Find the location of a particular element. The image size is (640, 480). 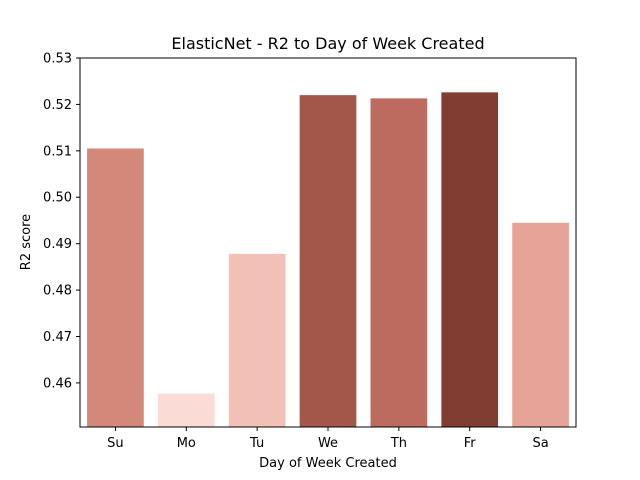

y-tick-label: 0.50 is located at coordinates (57, 198).